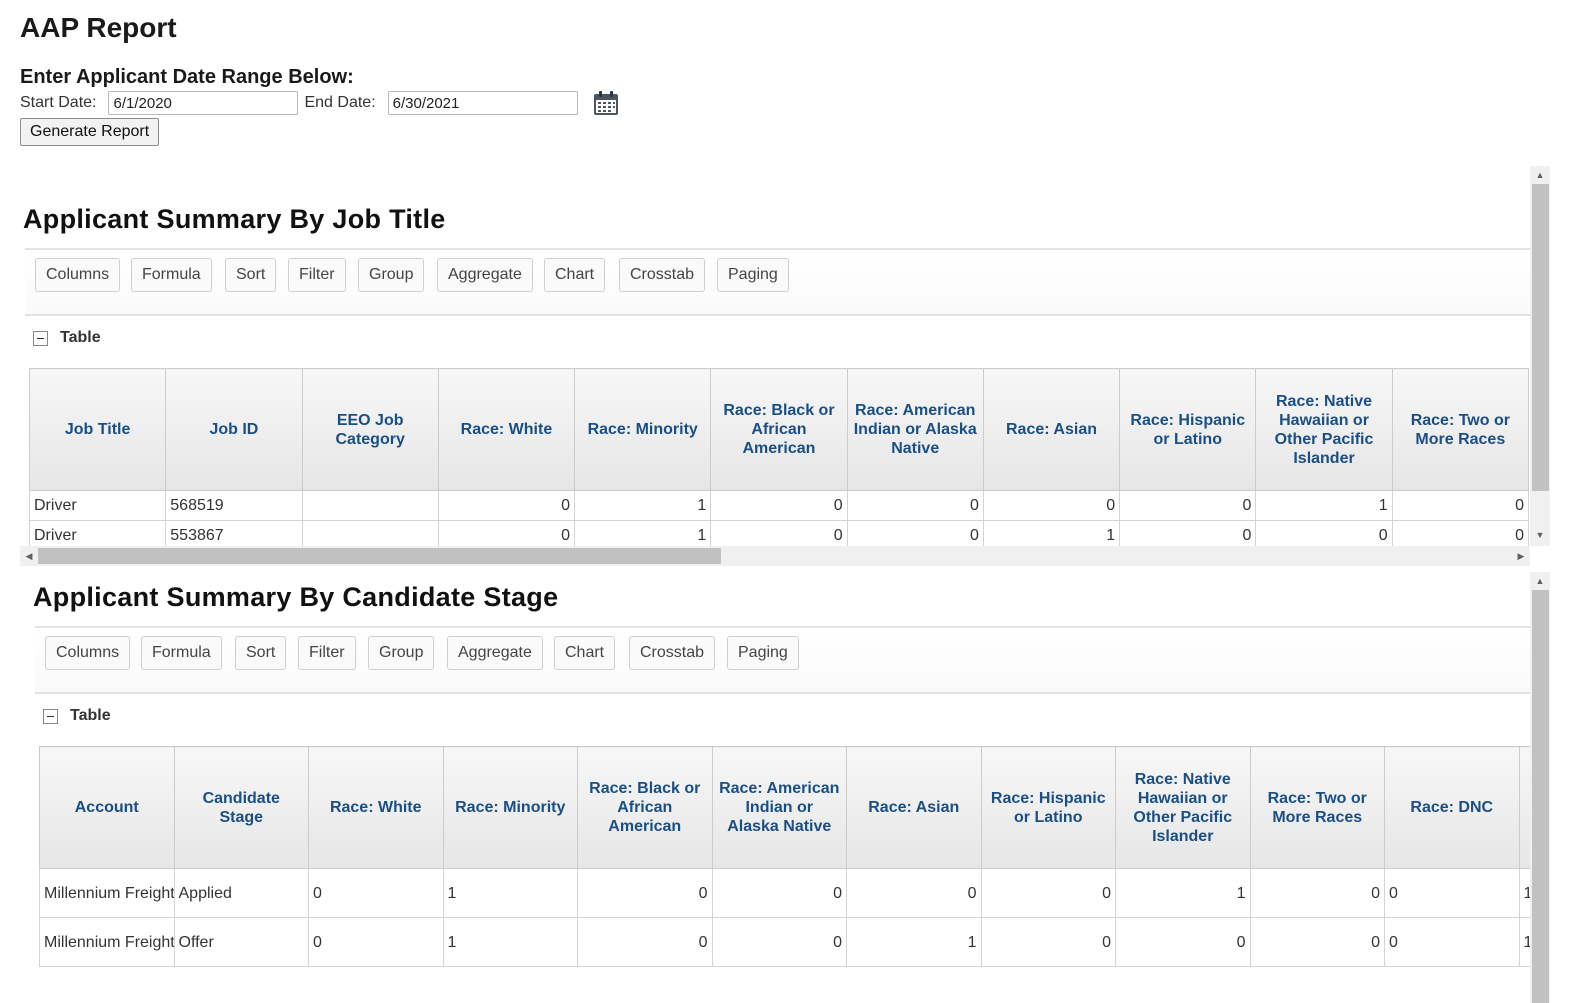 Image resolution: width=1586 pixels, height=1003 pixels. I want to click on candidate-stage-vertical-scrollbar: ▲, so click(1540, 787).